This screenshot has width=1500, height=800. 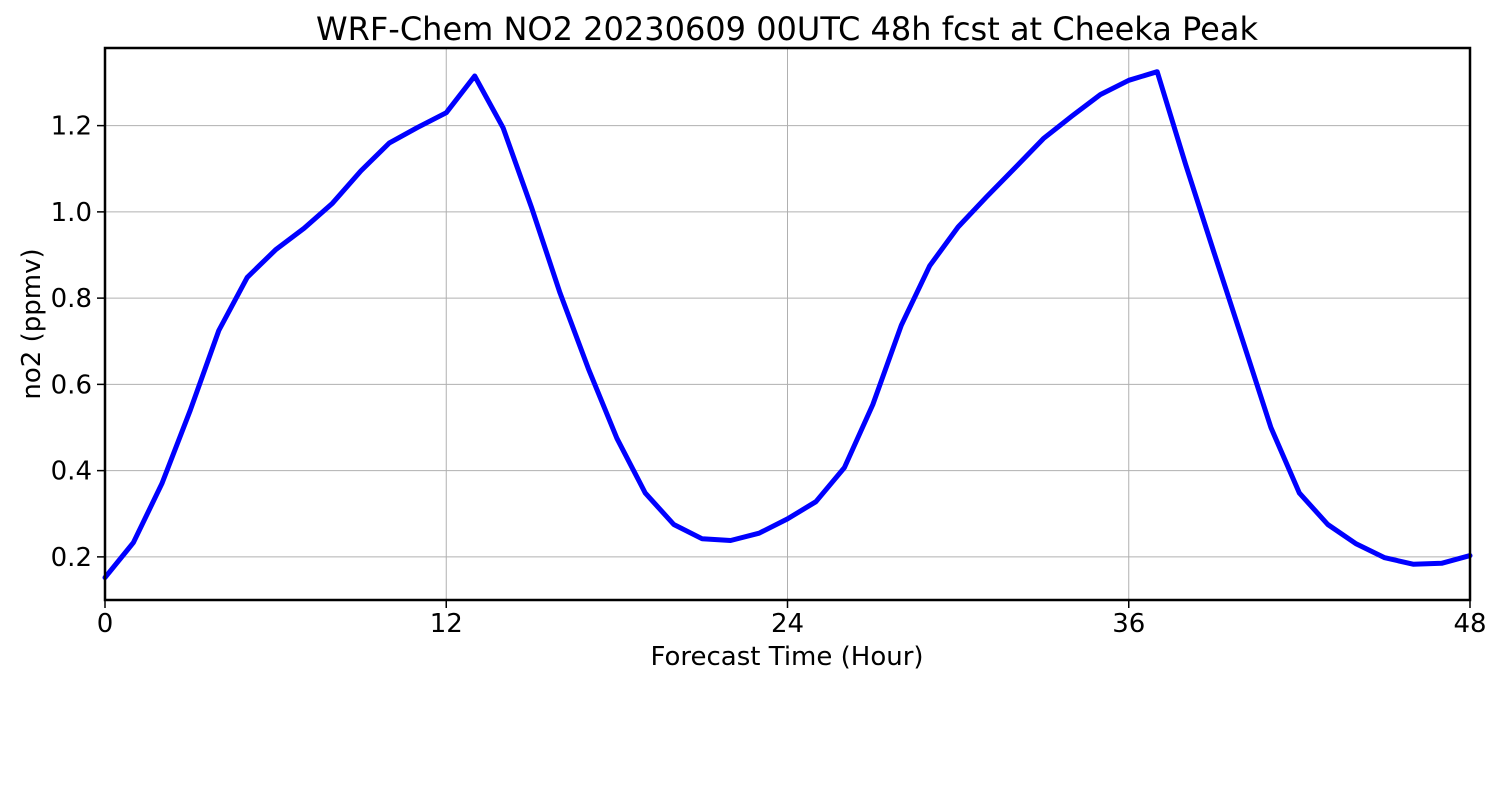 What do you see at coordinates (71, 299) in the screenshot?
I see `y-tick-label: 0.8` at bounding box center [71, 299].